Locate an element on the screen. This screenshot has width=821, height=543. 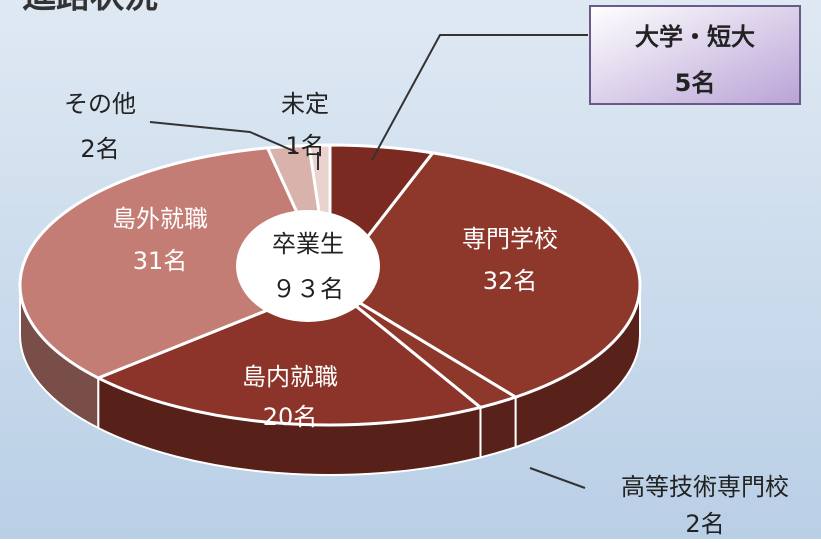
center-hole is located at coordinates (308, 266).